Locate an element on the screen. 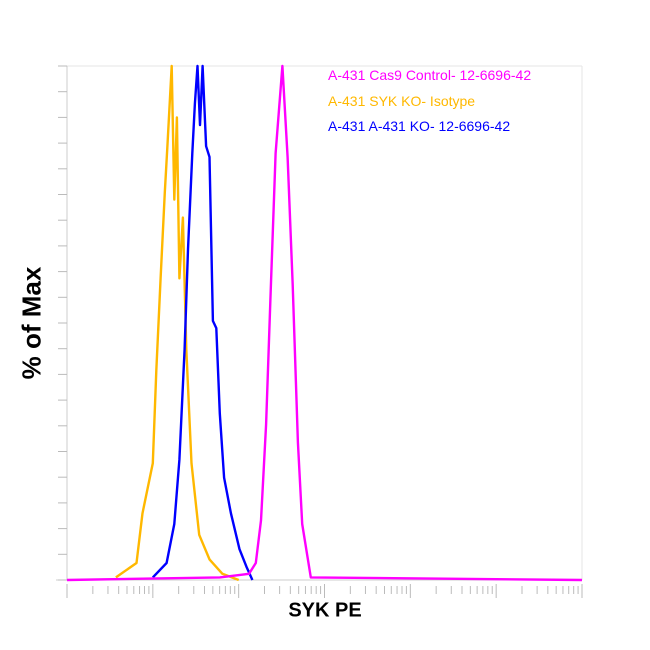 The width and height of the screenshot is (650, 650). legend-entry-a431-ko: A-431 A-431 KO- 12-6696-42 is located at coordinates (419, 126).